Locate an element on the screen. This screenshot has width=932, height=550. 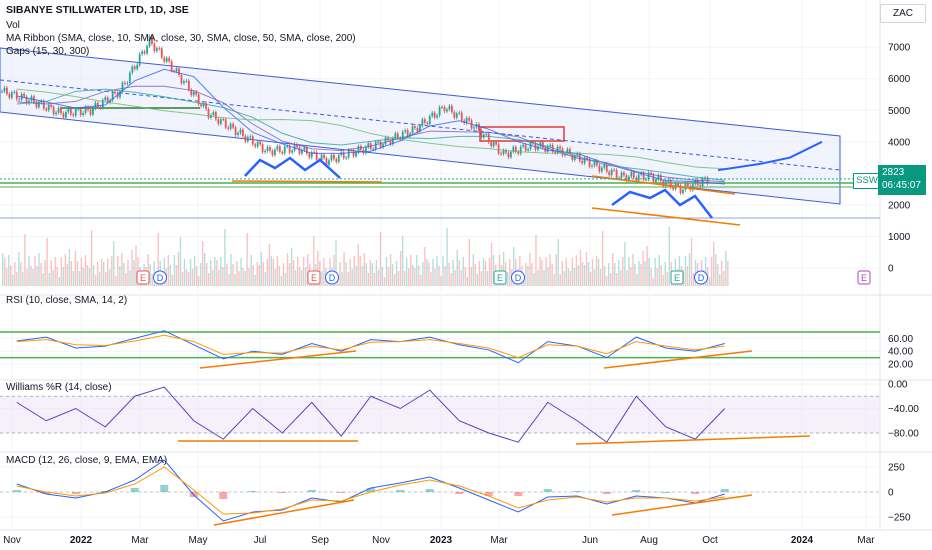
x-tick-label: Nov is located at coordinates (12, 540).